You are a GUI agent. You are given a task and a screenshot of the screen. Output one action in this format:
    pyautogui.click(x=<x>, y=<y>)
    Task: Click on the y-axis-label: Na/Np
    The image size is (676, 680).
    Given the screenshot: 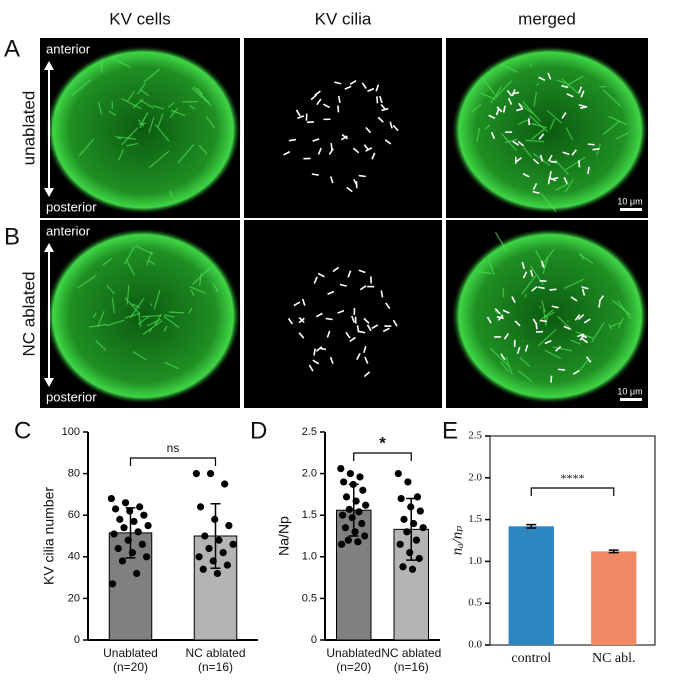 What is the action you would take?
    pyautogui.click(x=284, y=536)
    